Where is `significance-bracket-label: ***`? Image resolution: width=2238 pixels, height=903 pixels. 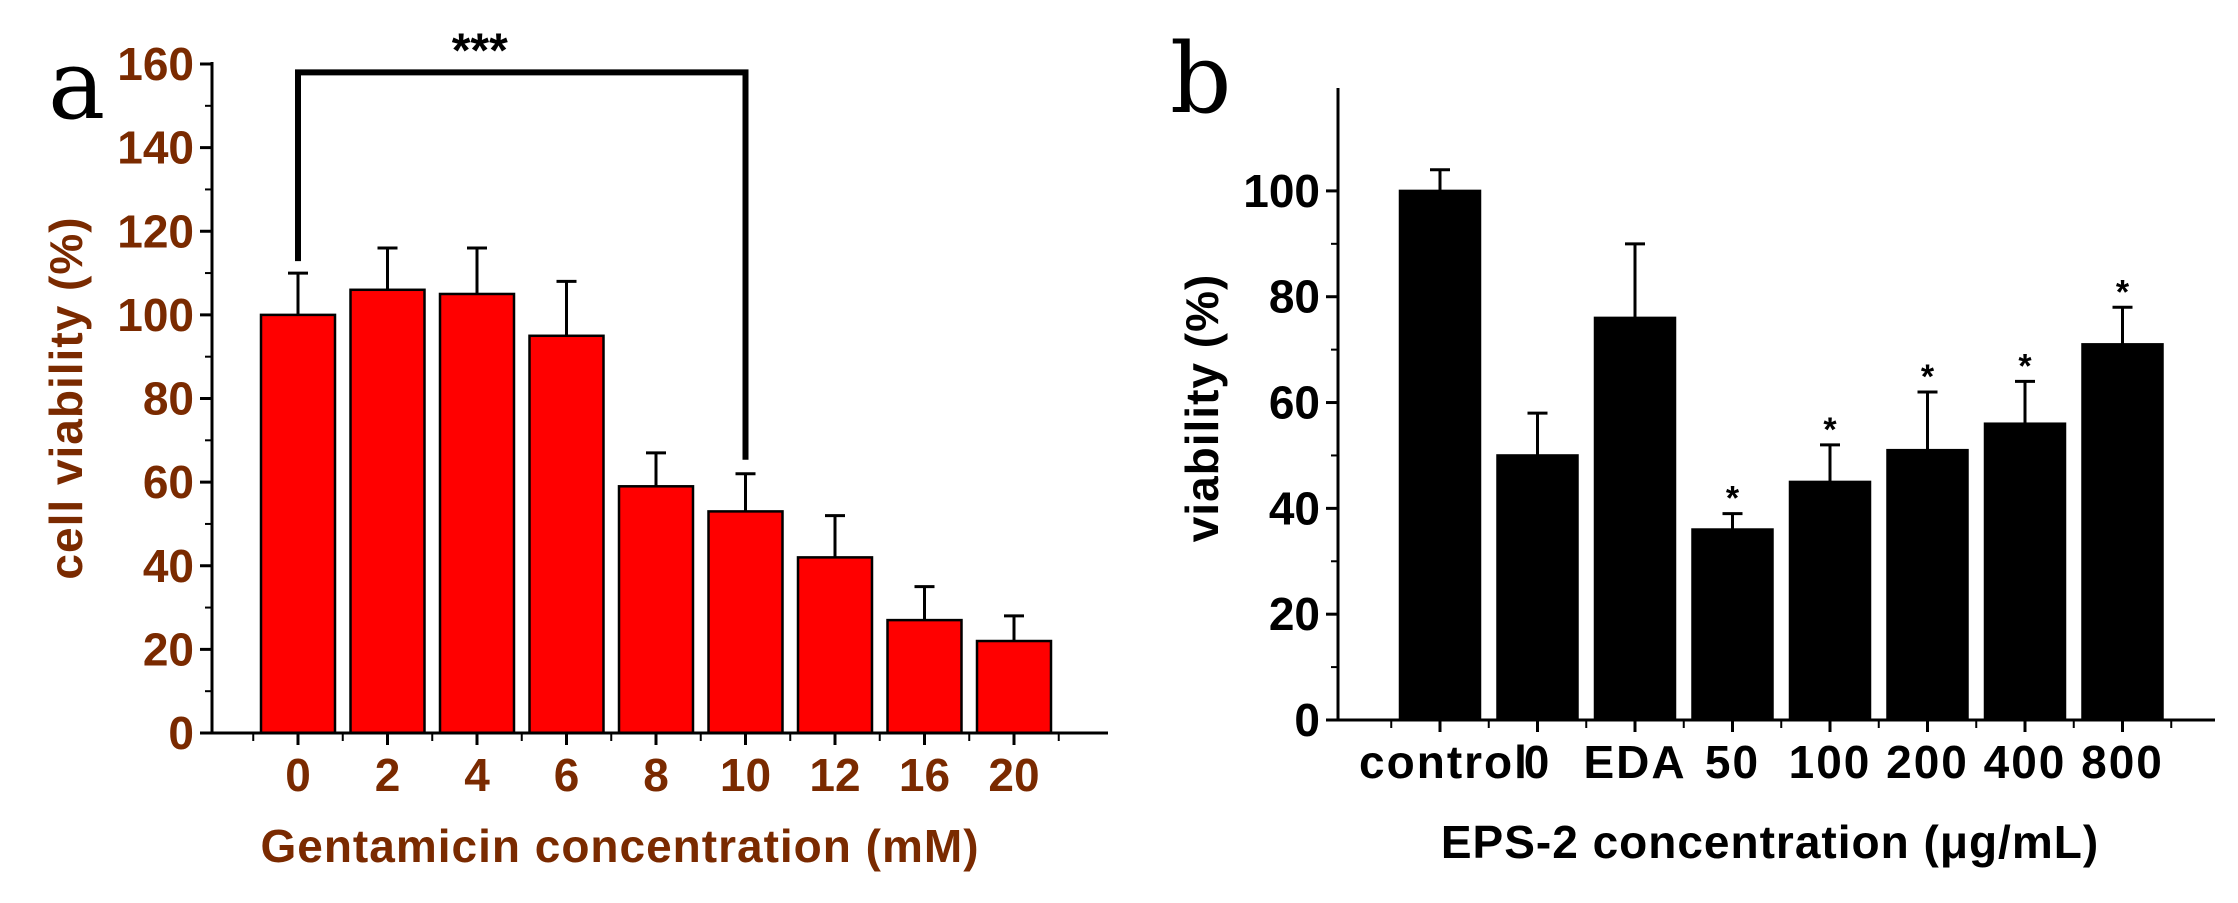 significance-bracket-label: *** is located at coordinates (480, 50).